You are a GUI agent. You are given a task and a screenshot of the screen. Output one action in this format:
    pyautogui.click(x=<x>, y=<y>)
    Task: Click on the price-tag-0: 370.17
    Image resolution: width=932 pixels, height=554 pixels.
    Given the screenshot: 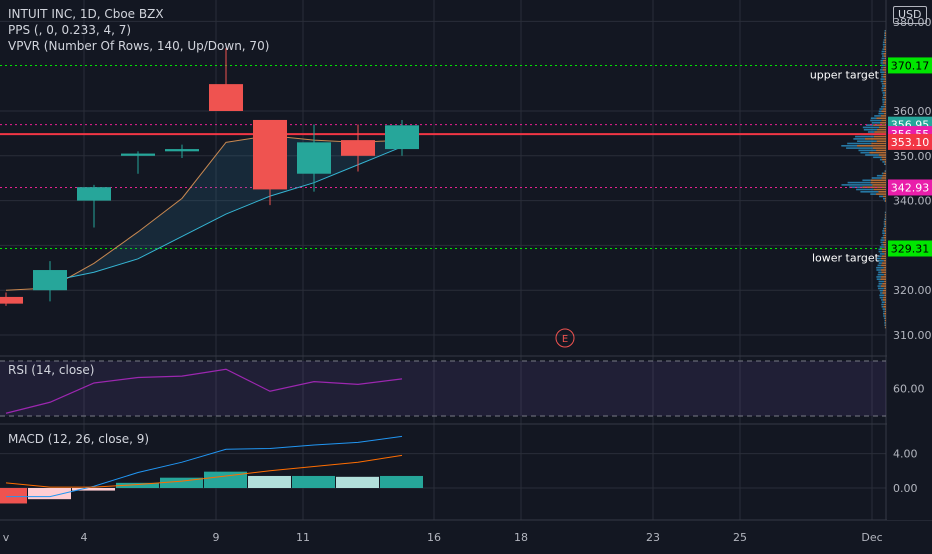 What is the action you would take?
    pyautogui.click(x=910, y=65)
    